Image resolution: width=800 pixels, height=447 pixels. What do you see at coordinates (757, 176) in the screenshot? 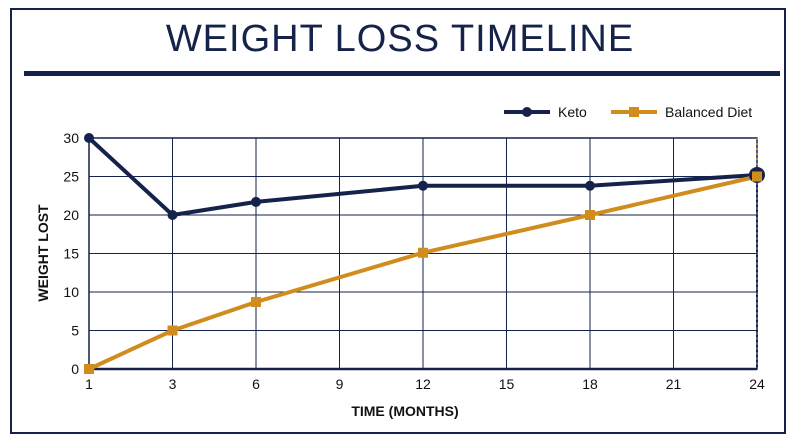
I see `endpoint-marker-square` at bounding box center [757, 176].